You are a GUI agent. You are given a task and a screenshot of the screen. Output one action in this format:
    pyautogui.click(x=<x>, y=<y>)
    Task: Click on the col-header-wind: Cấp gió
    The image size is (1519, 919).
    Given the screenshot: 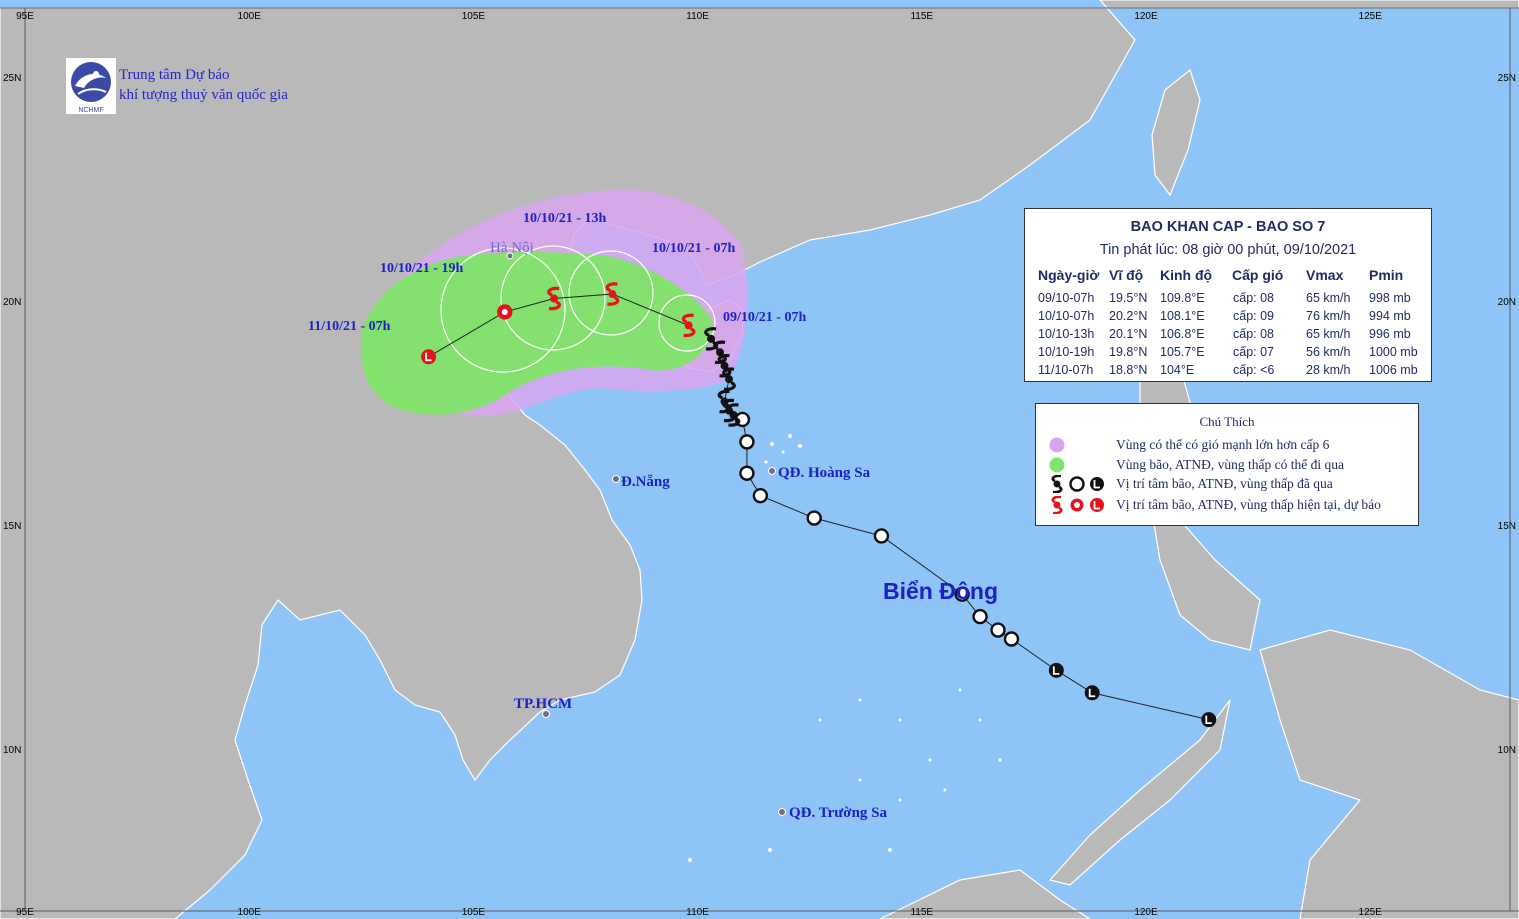 What is the action you would take?
    pyautogui.click(x=1258, y=275)
    